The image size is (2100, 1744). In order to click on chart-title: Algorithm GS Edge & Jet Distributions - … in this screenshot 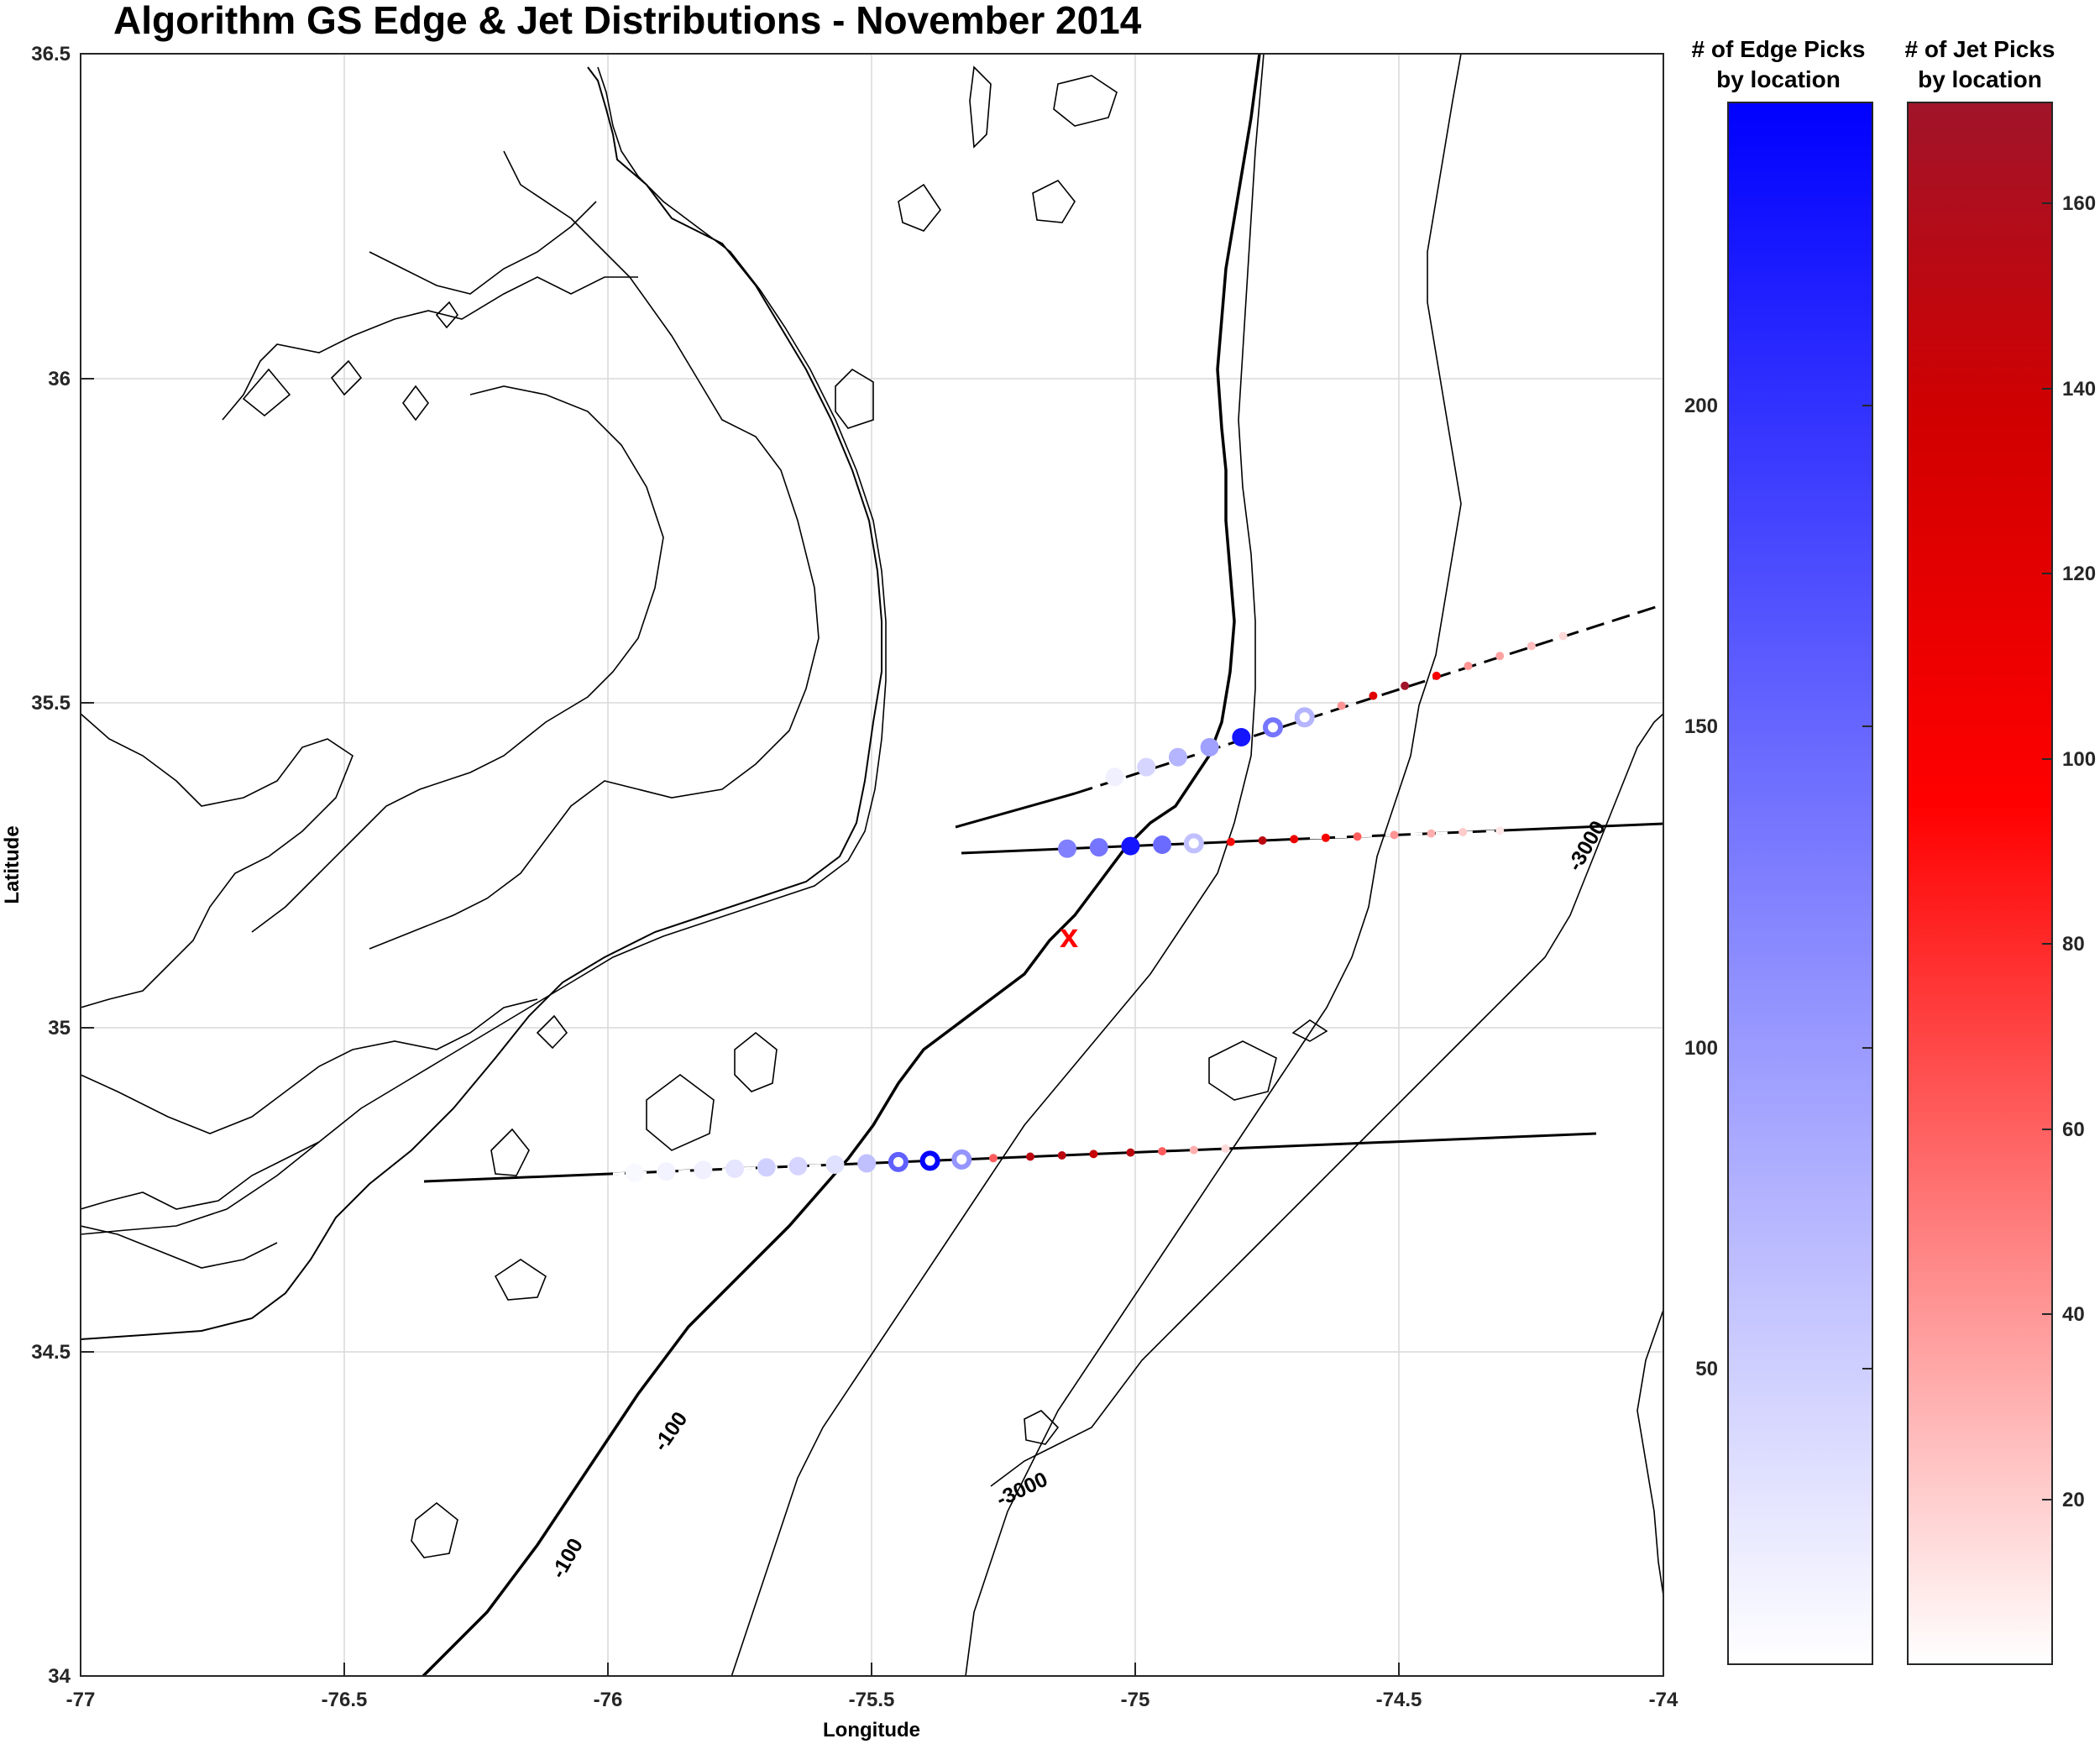, I will do `click(627, 21)`.